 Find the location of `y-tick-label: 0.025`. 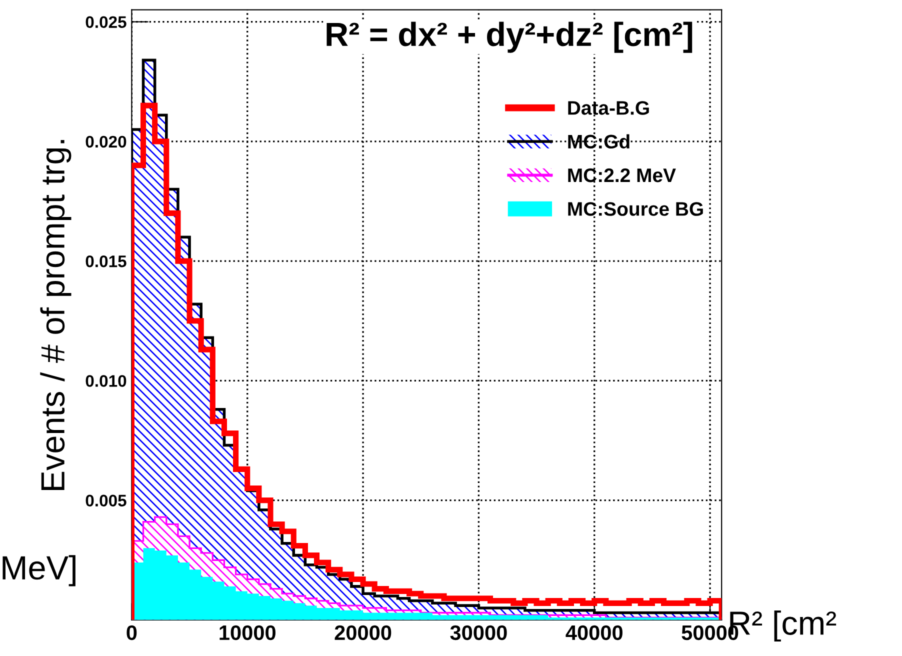

y-tick-label: 0.025 is located at coordinates (106, 22).